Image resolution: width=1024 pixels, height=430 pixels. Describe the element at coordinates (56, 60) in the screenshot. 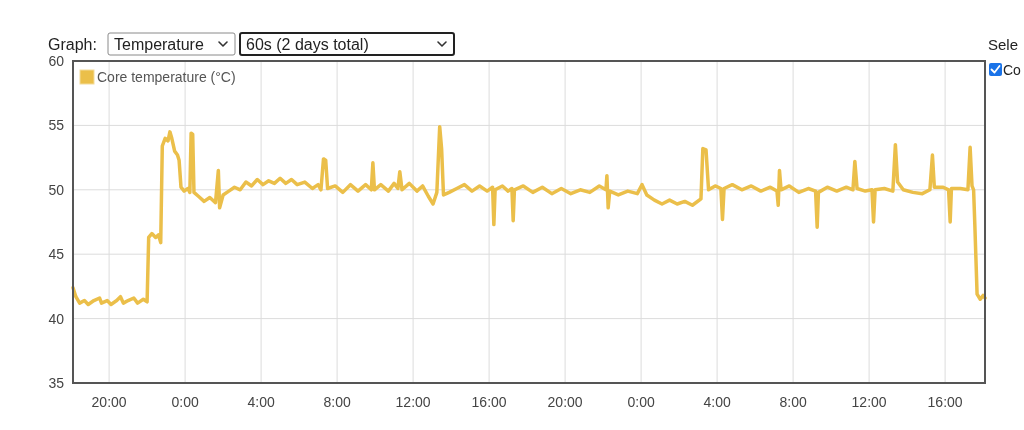

I see `y-tick-label: 60` at that location.